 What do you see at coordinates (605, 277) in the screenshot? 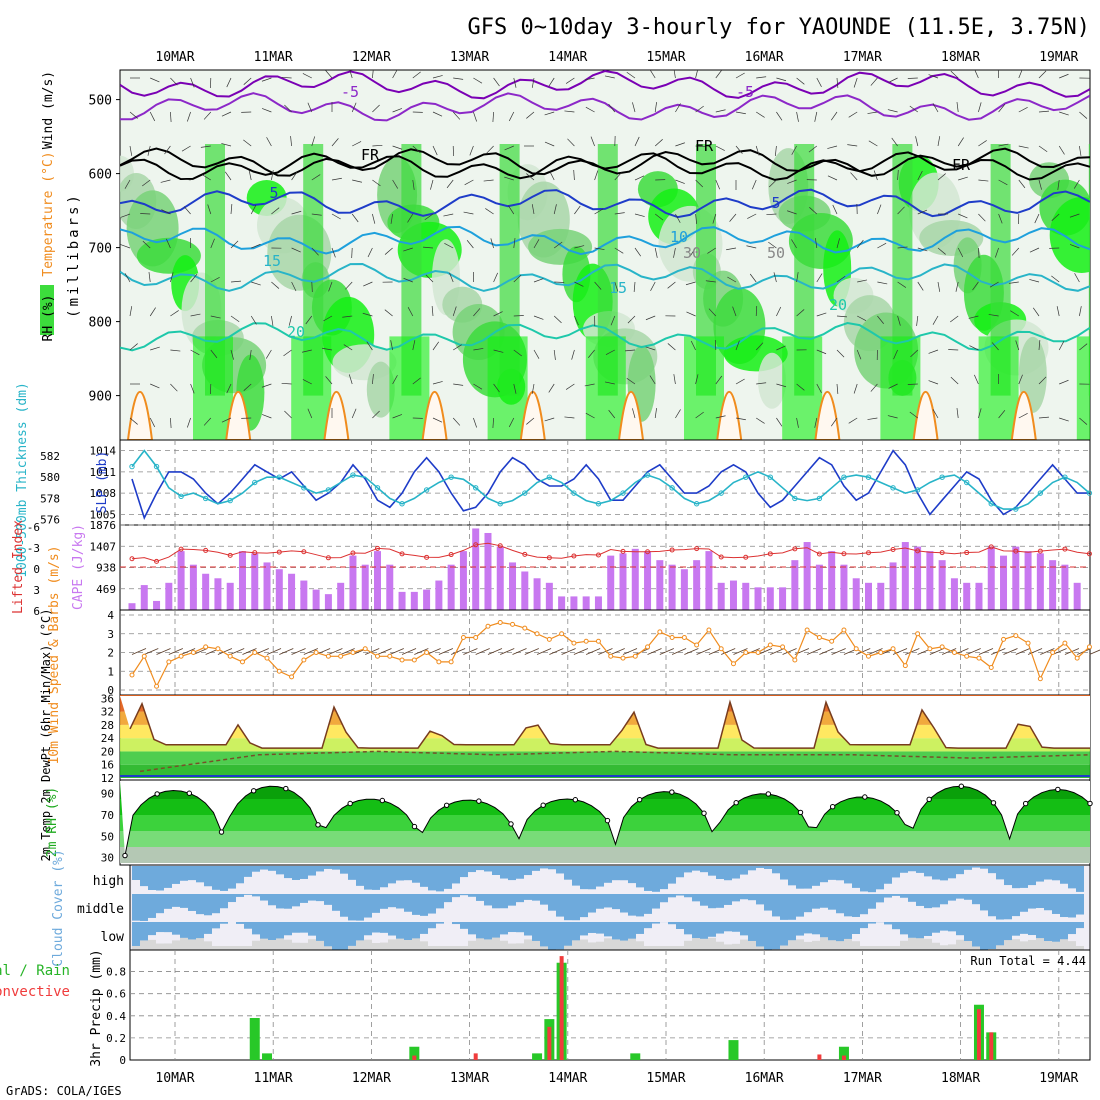
I see `temperature-contour` at bounding box center [605, 277].